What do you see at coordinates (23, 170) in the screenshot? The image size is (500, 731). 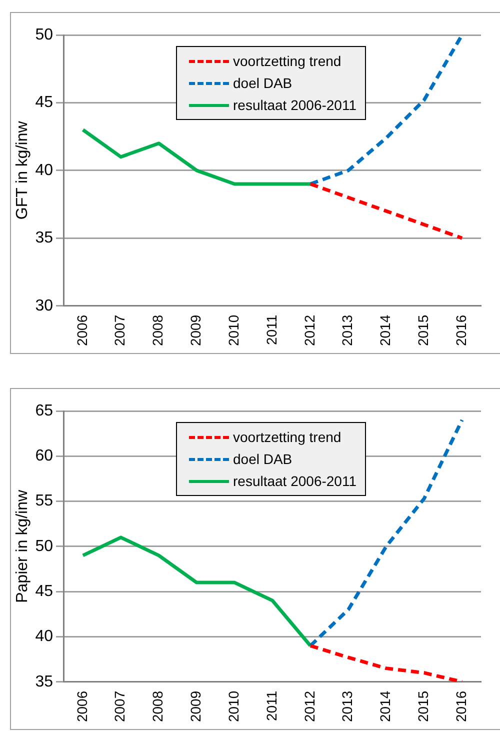 I see `y-axis-title: GFT in kg/inw` at bounding box center [23, 170].